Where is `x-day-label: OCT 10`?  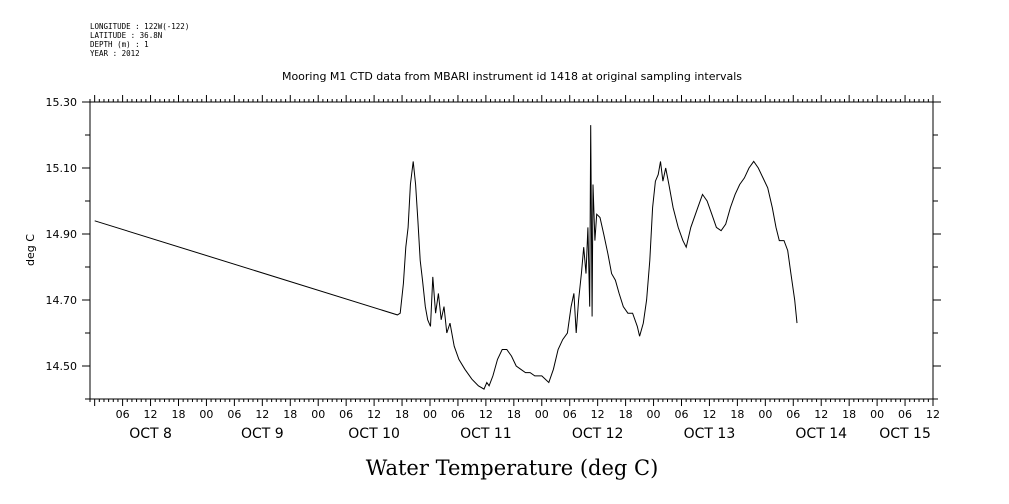 x-day-label: OCT 10 is located at coordinates (374, 434).